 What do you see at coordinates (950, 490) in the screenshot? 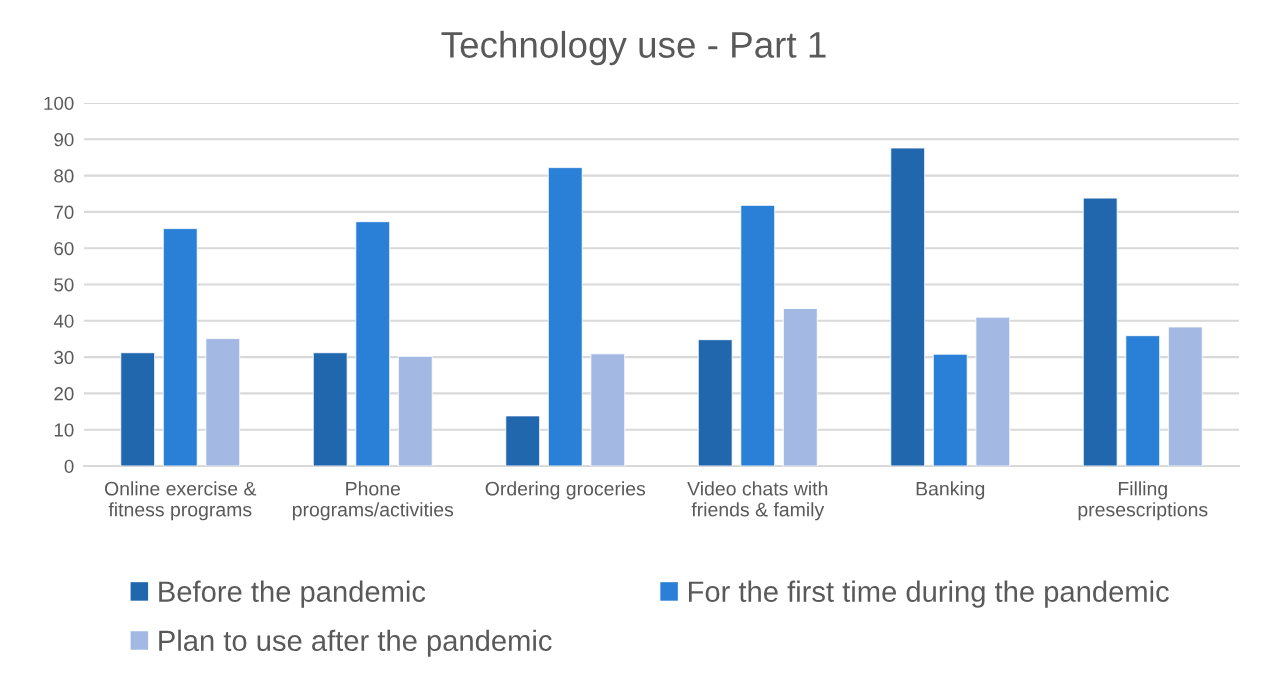
I see `x-tick-label: Banking` at bounding box center [950, 490].